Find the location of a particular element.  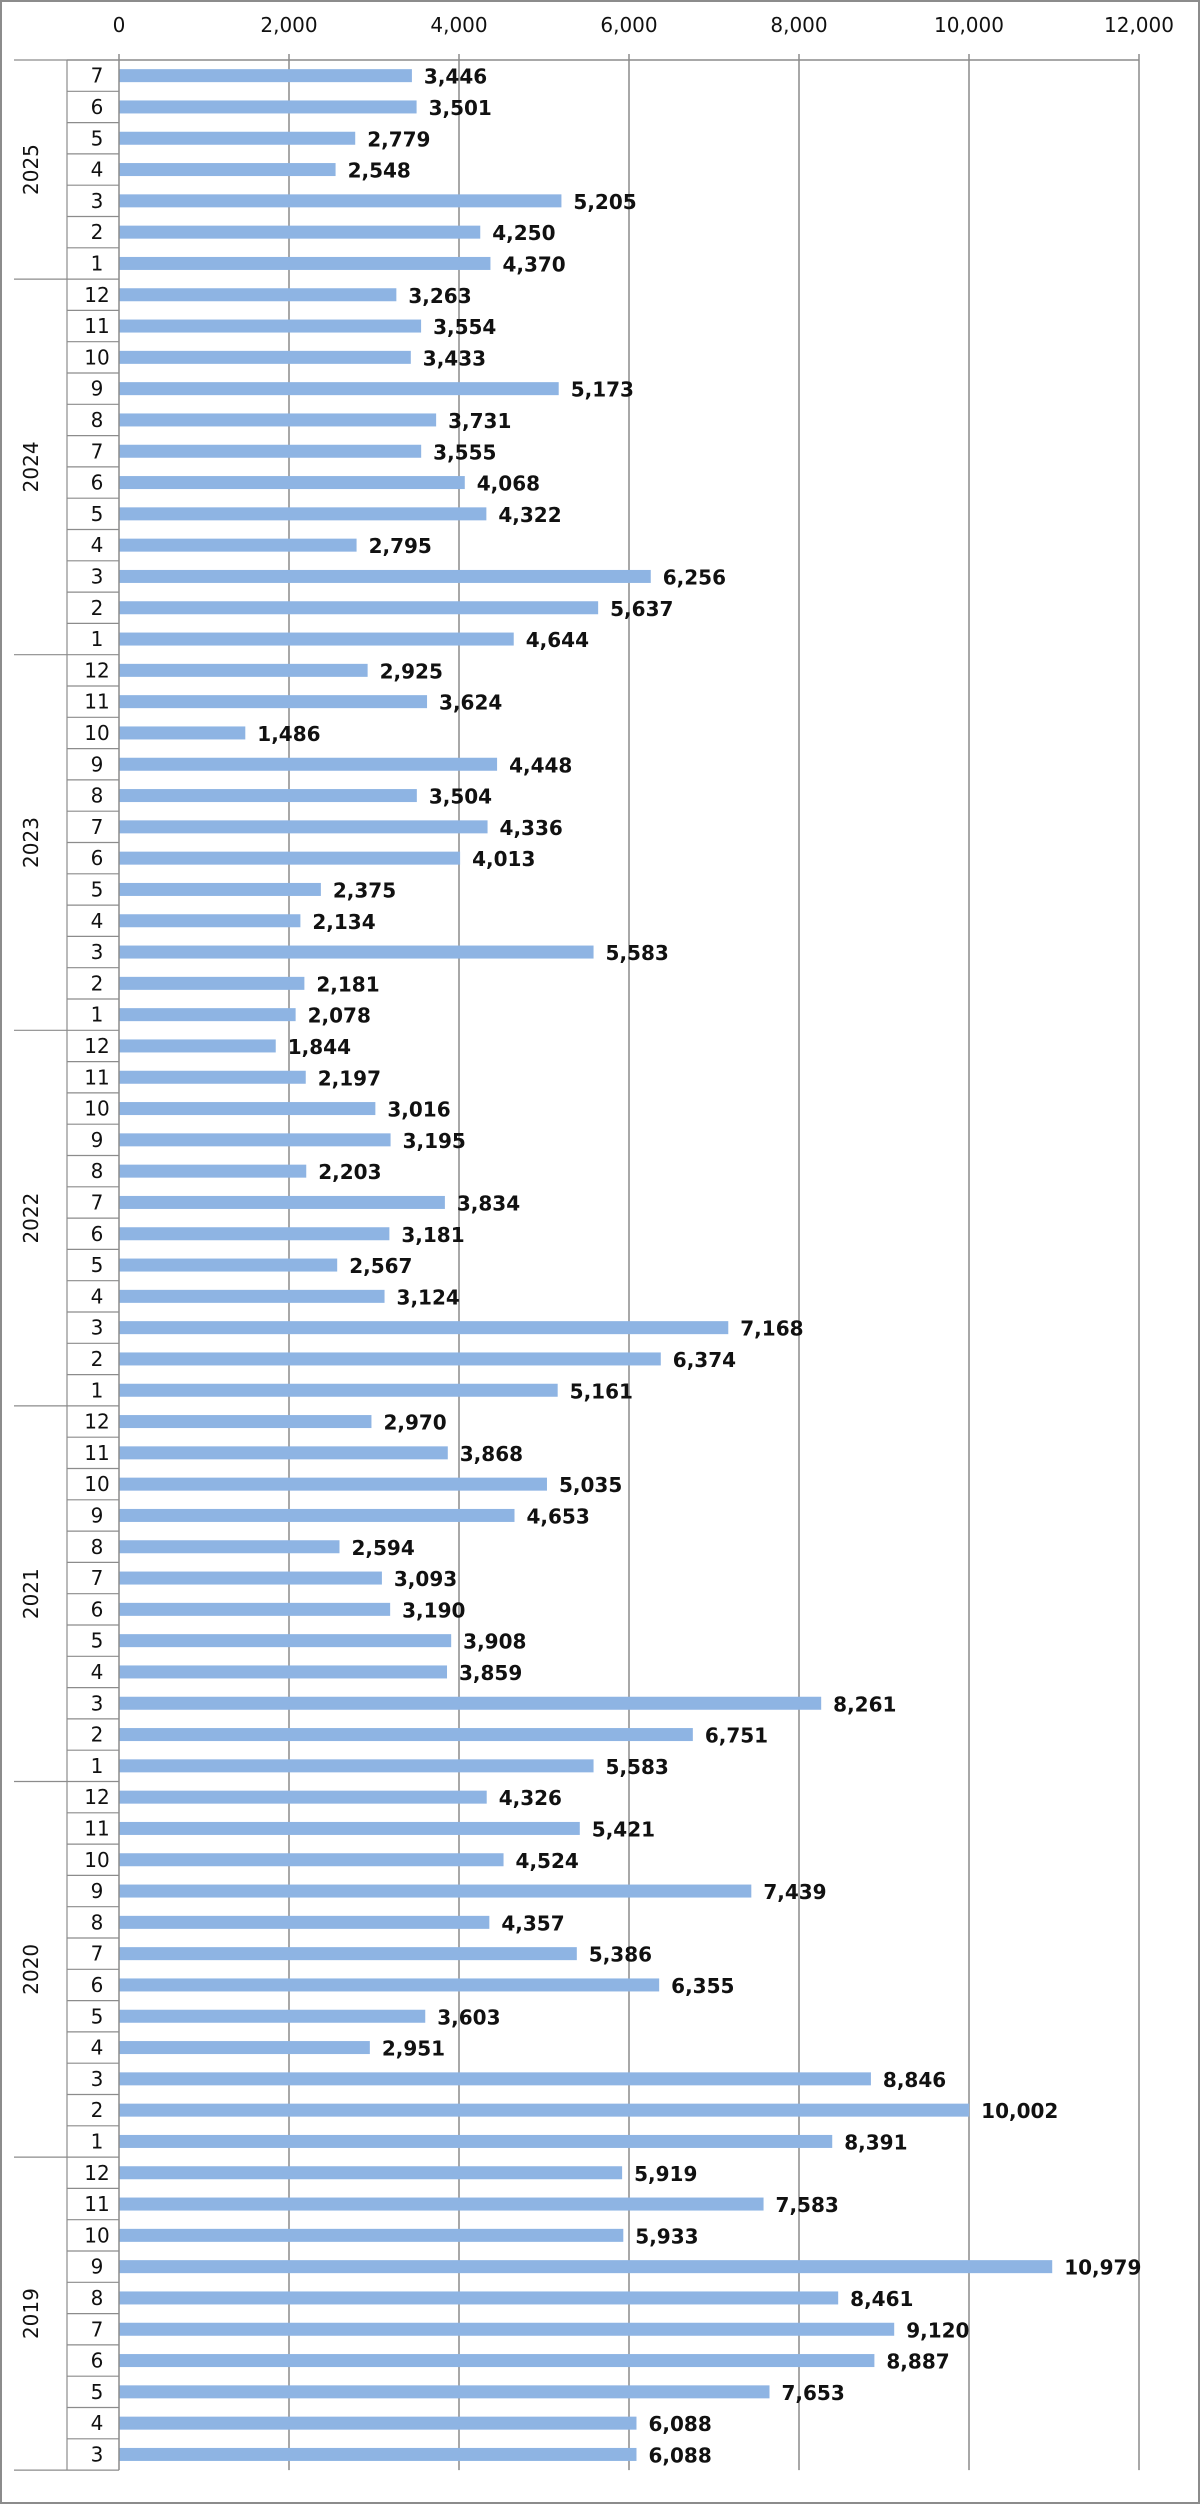

data-label: 2,548 is located at coordinates (379, 171).